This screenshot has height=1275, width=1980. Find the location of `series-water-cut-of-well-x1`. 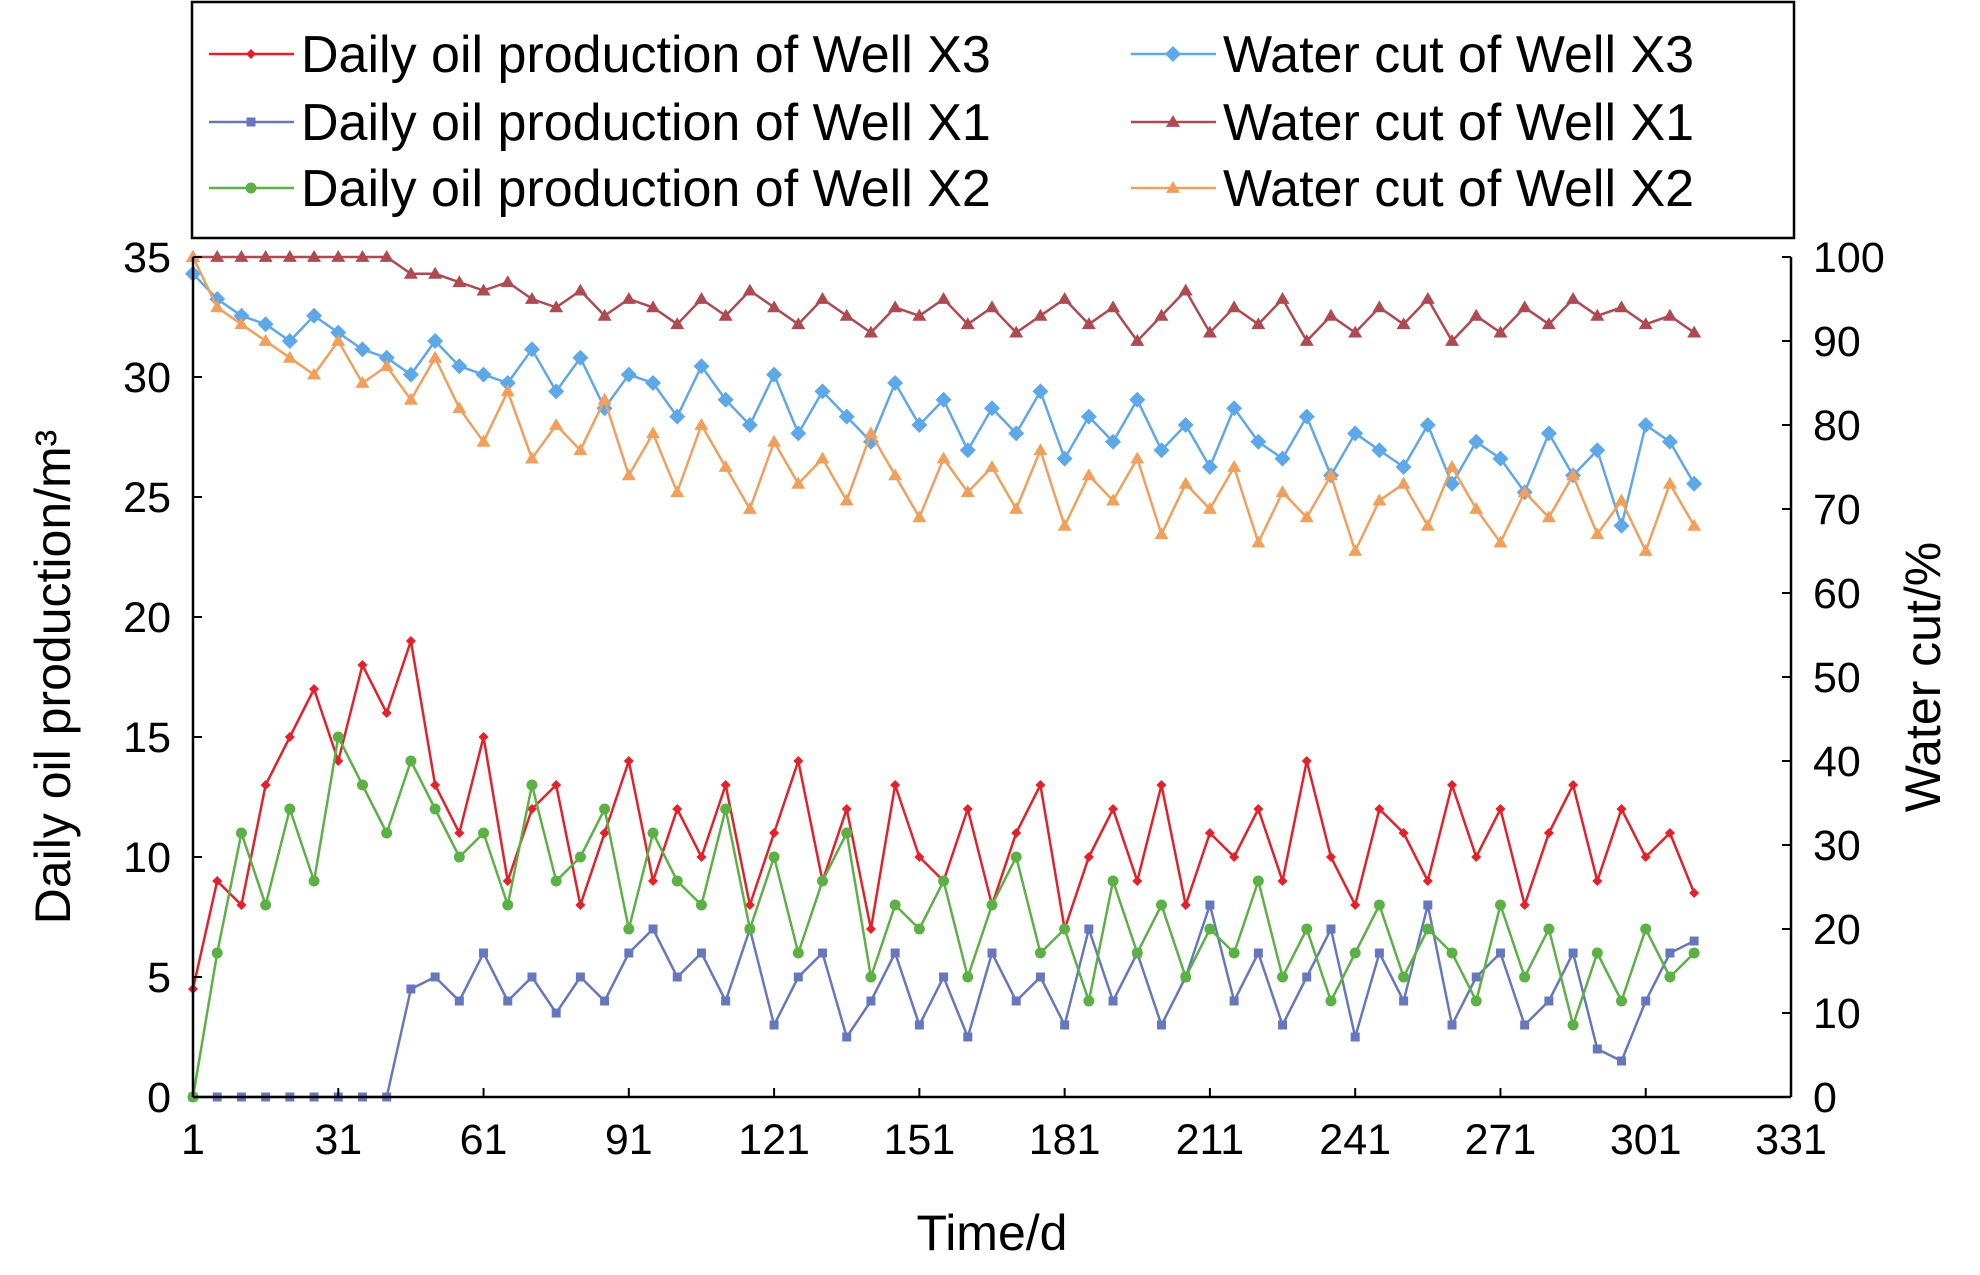

series-water-cut-of-well-x1 is located at coordinates (944, 298).